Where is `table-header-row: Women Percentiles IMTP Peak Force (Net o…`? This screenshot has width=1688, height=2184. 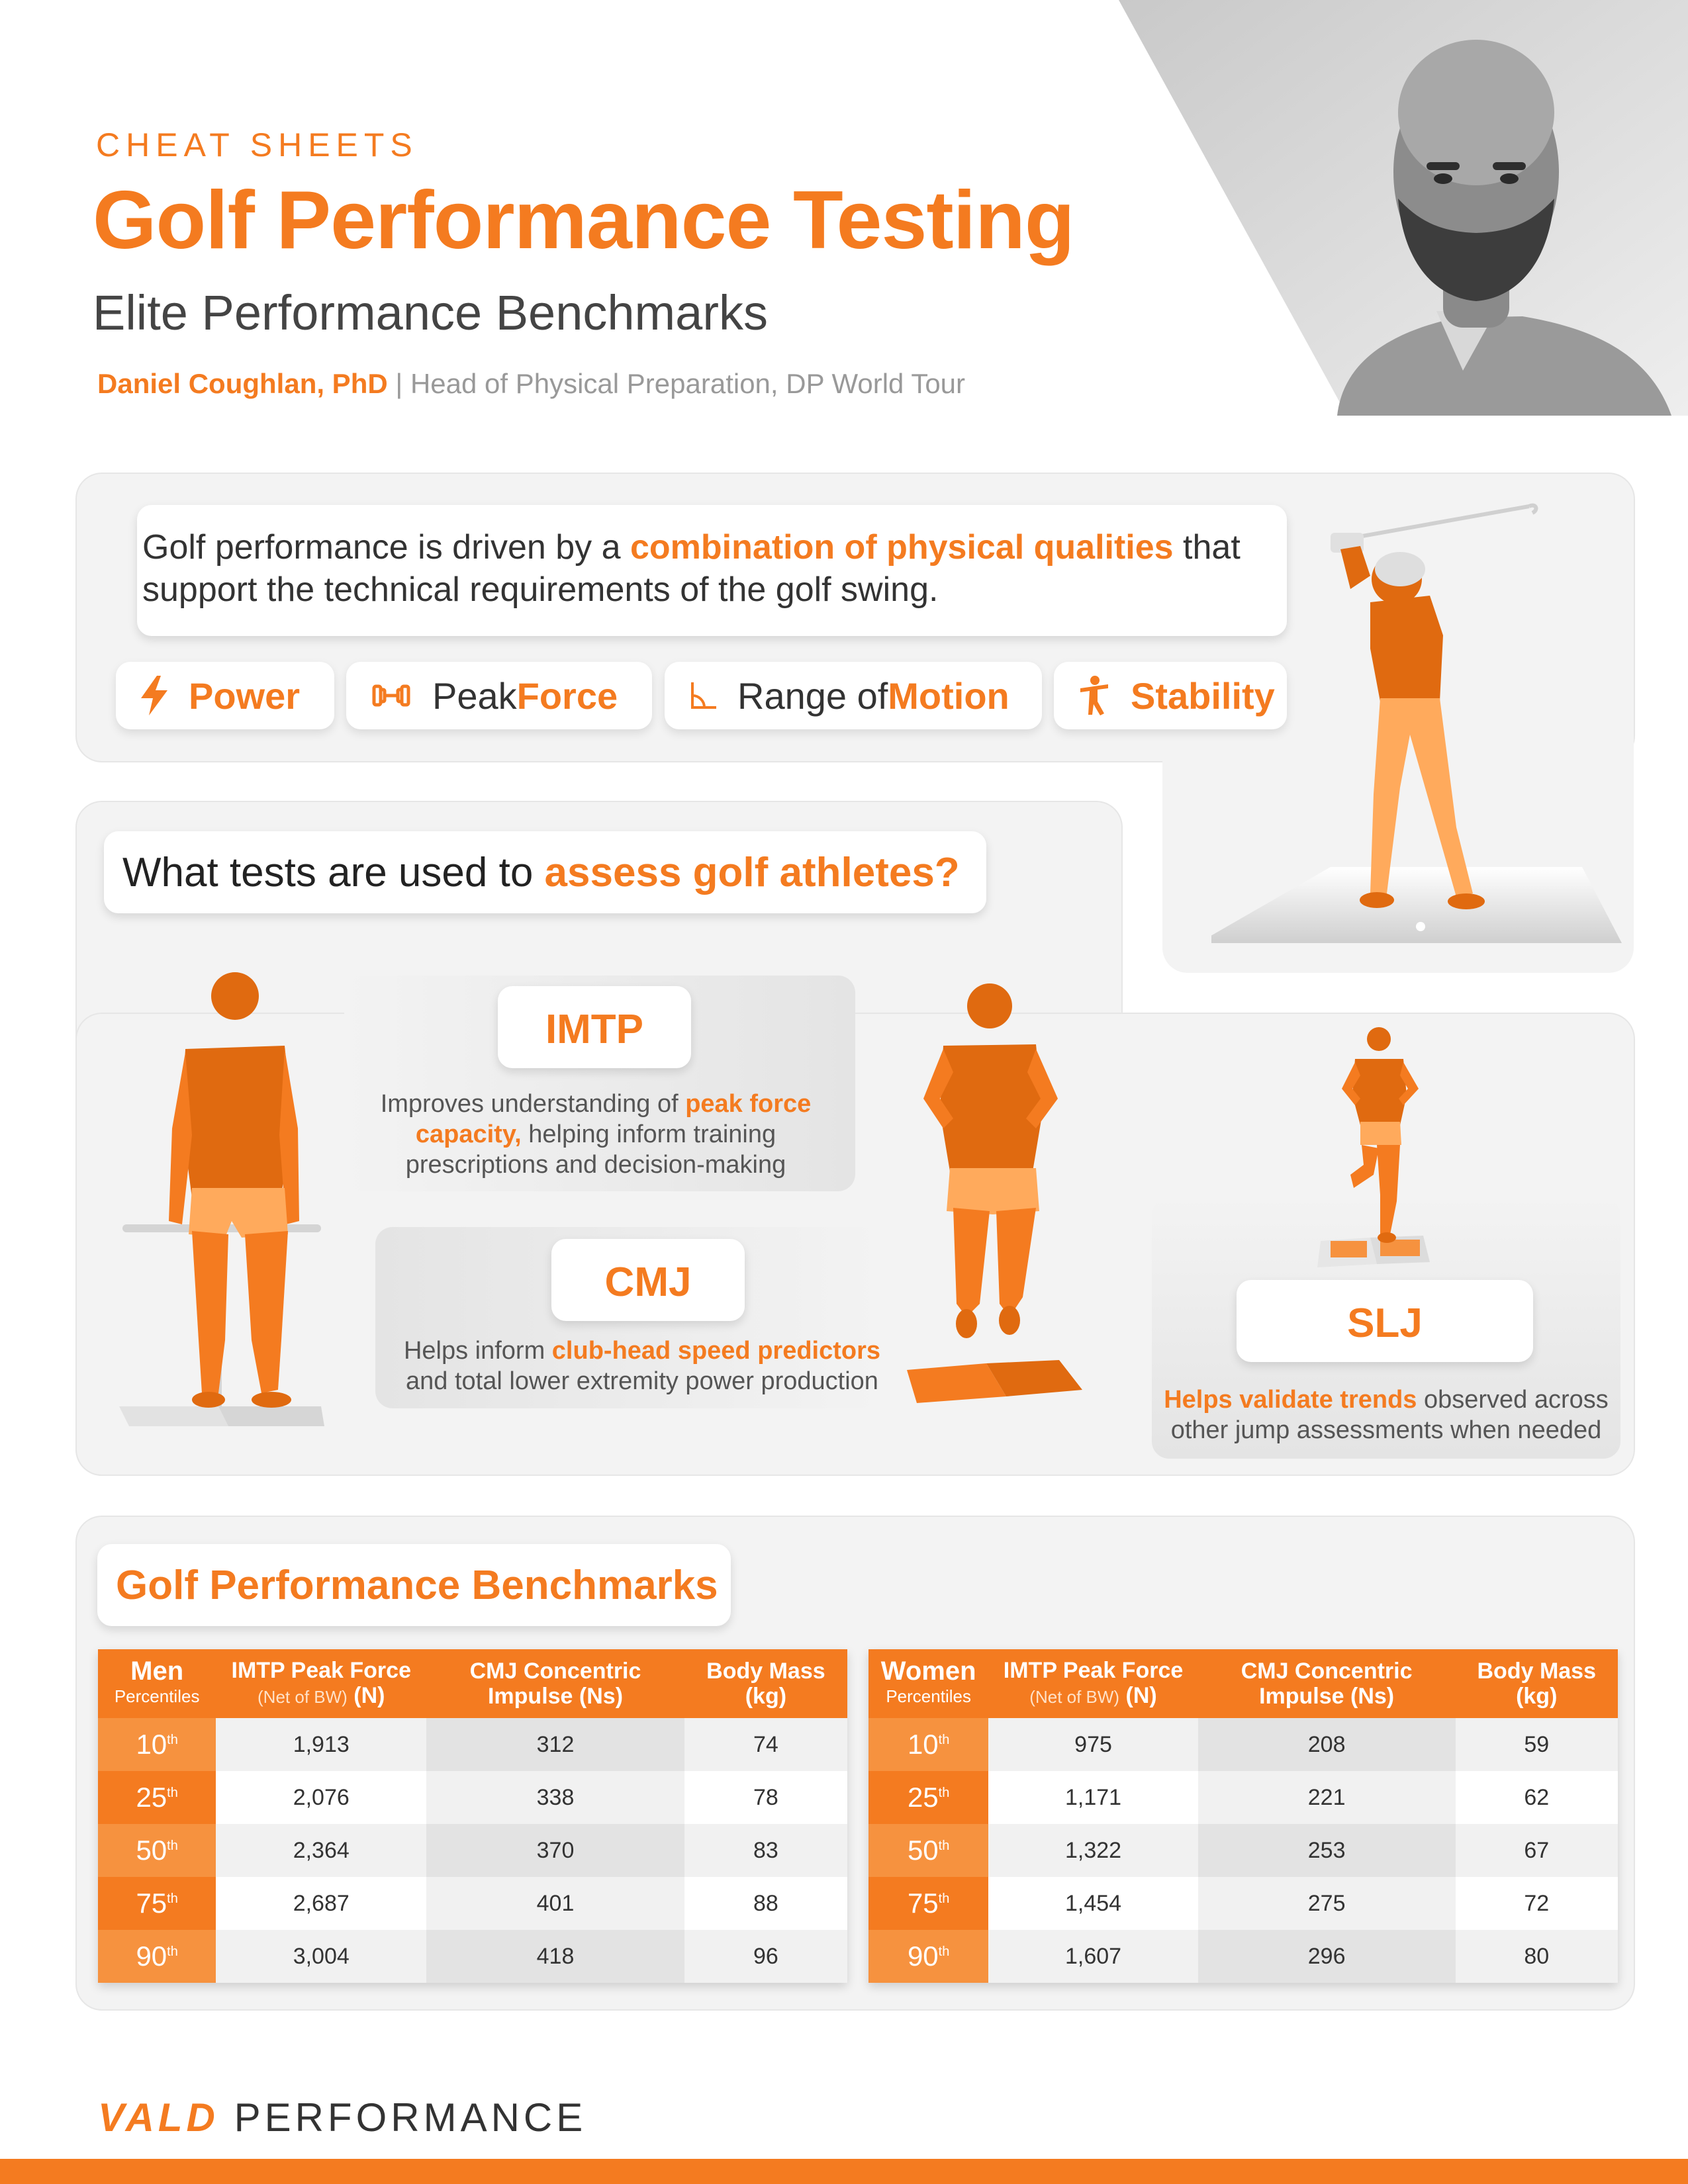 table-header-row: Women Percentiles IMTP Peak Force (Net o… is located at coordinates (1243, 1683).